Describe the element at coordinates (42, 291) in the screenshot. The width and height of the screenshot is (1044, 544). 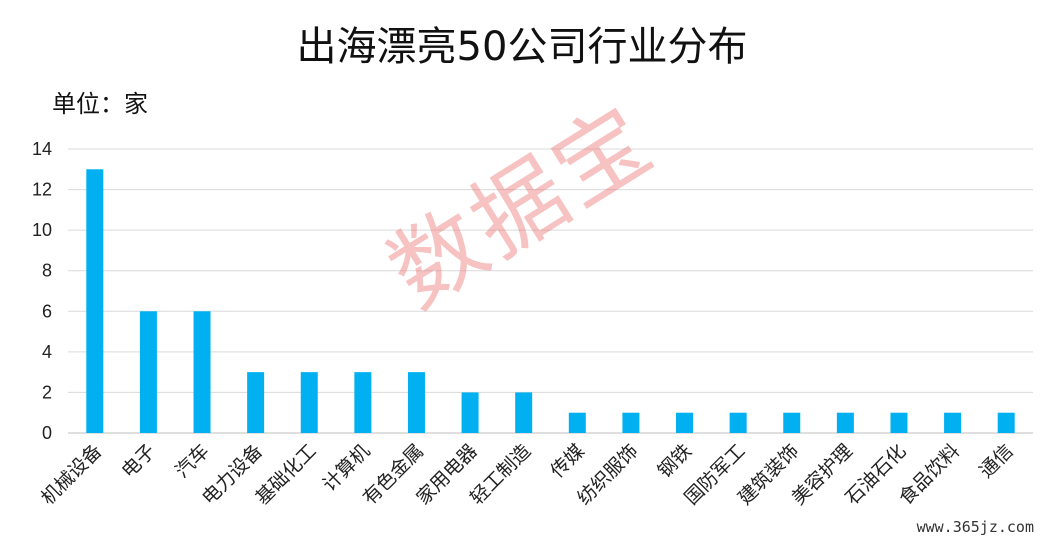
I see `y-axis-ticks: 0 2 4 6 8 10 12 14` at that location.